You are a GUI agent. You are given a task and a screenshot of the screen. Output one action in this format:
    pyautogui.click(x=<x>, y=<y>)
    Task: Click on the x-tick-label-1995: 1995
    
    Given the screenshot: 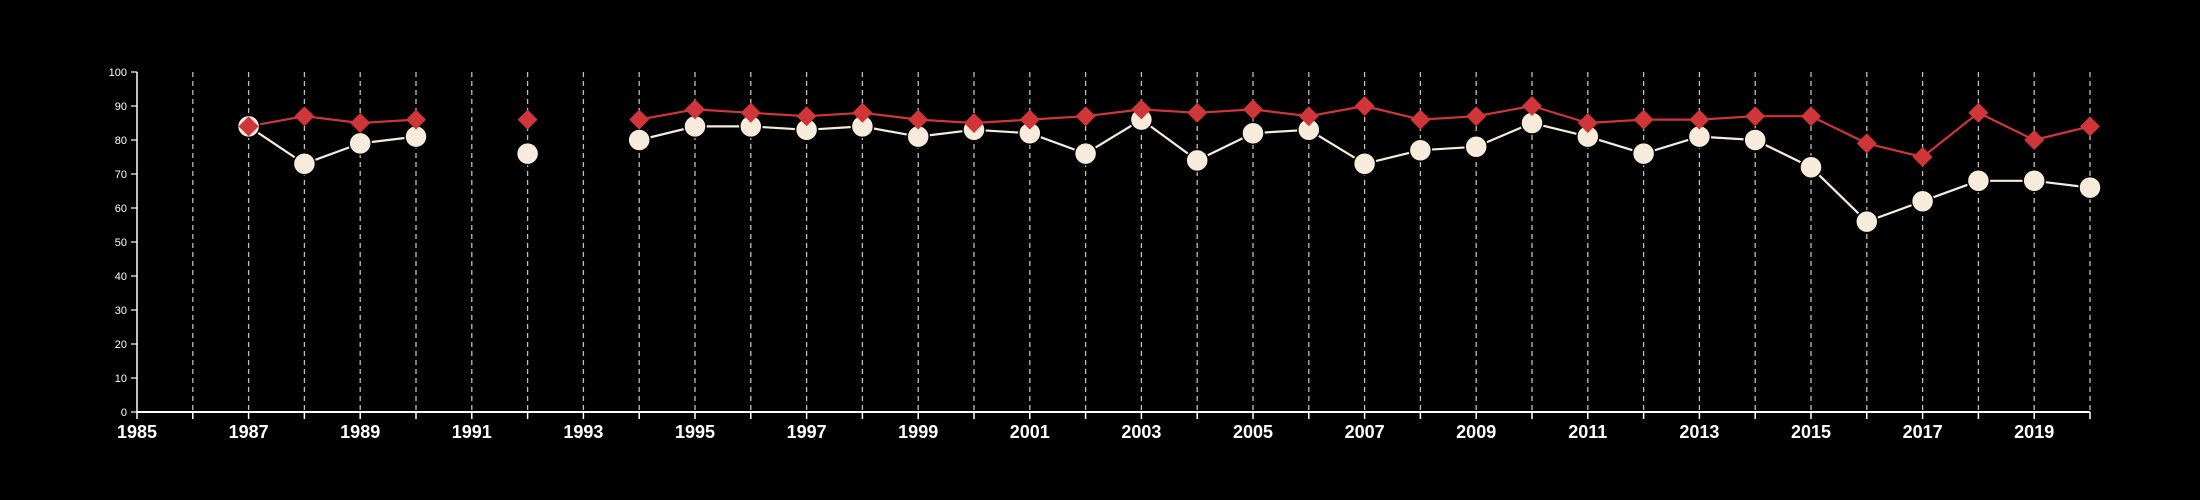 What is the action you would take?
    pyautogui.click(x=695, y=432)
    